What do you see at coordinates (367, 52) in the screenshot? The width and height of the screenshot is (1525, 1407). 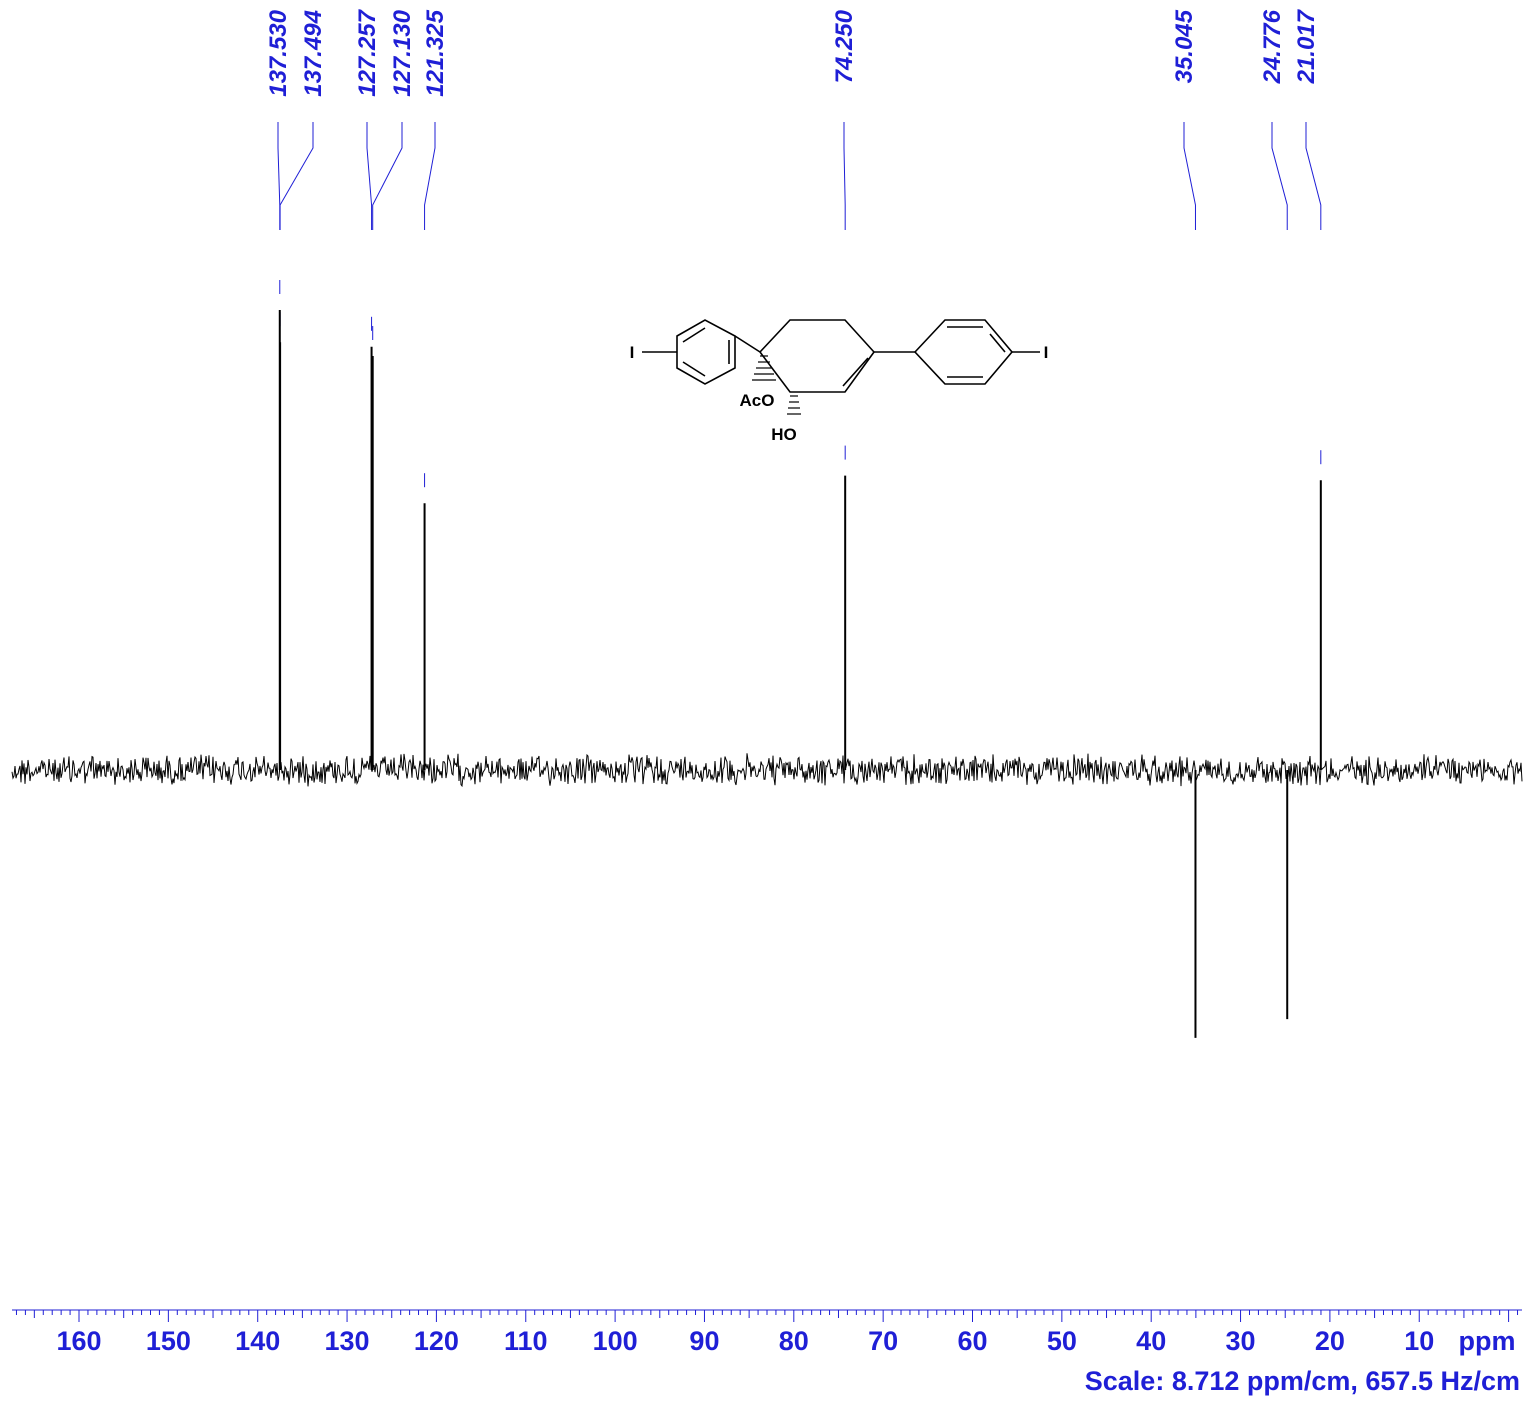 I see `peak-label: 127.257` at bounding box center [367, 52].